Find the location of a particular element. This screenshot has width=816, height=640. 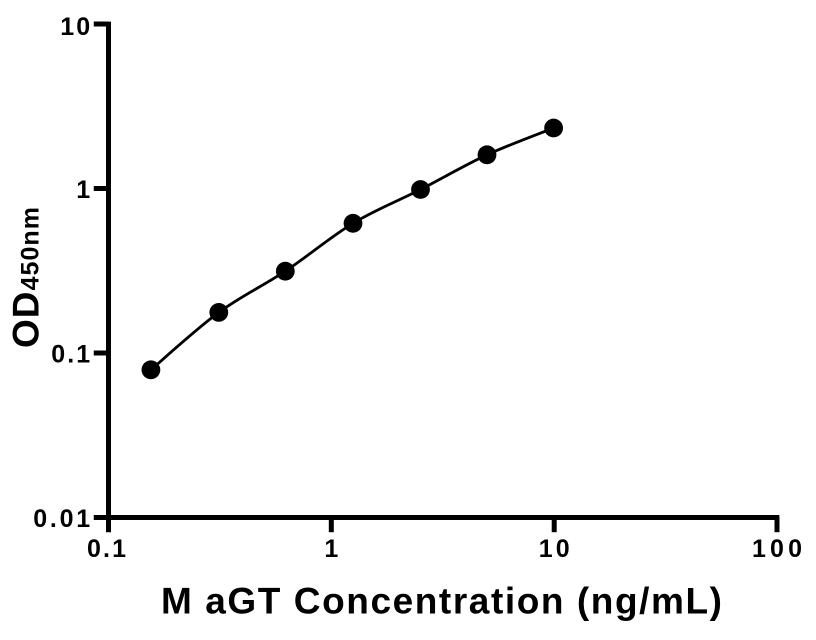

svg-text: 0.01 is located at coordinates (61, 519).